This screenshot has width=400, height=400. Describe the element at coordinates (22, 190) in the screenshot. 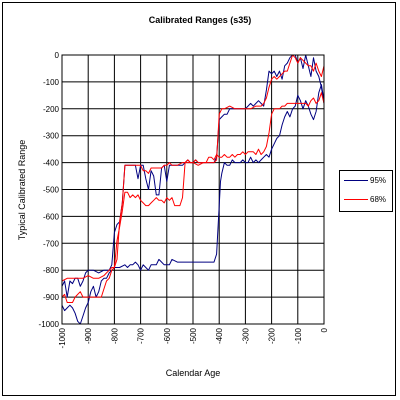

I see `y-axis-label: Typical Calibrated Range` at that location.